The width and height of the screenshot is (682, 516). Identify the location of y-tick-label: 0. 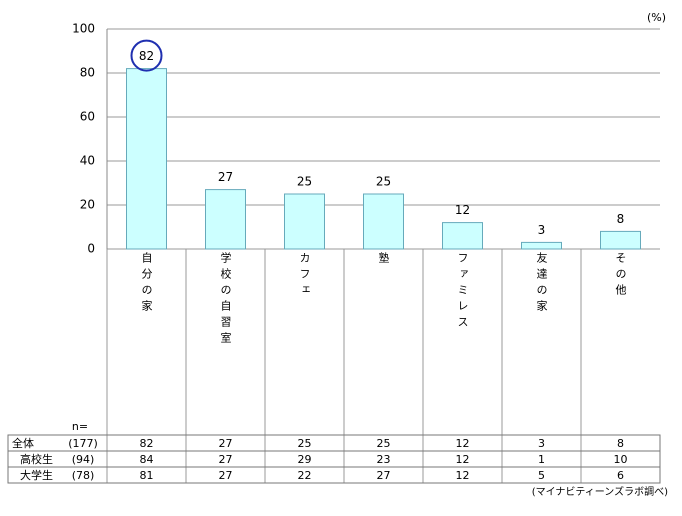
(91, 249).